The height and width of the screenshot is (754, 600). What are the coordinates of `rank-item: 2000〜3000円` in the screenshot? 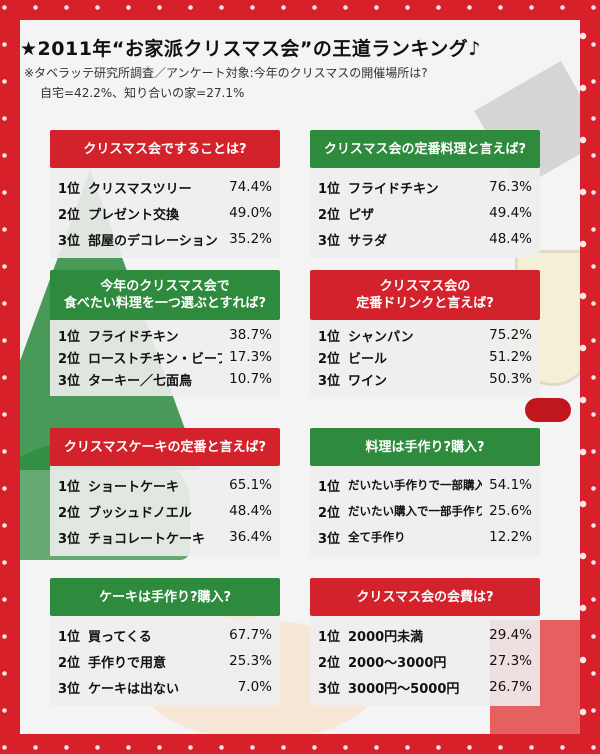 It's located at (397, 663).